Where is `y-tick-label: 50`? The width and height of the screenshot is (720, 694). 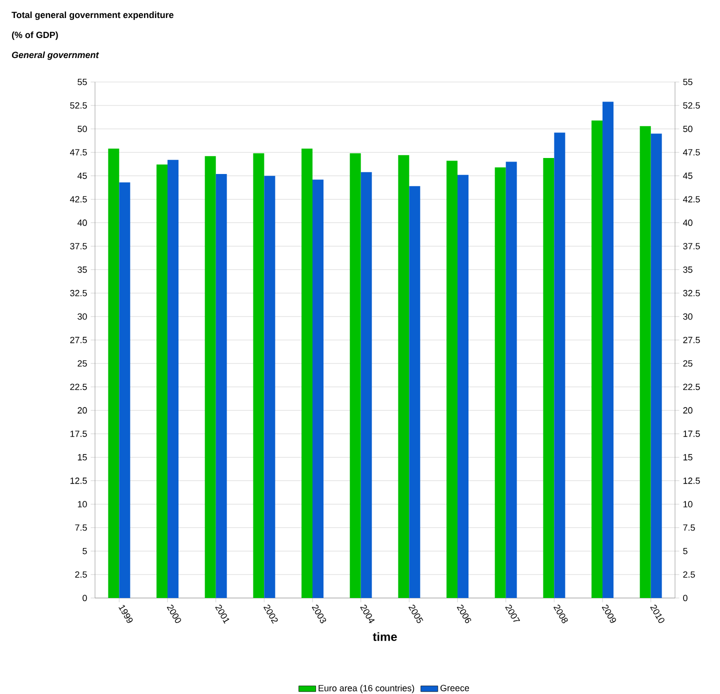
y-tick-label: 50 is located at coordinates (687, 129).